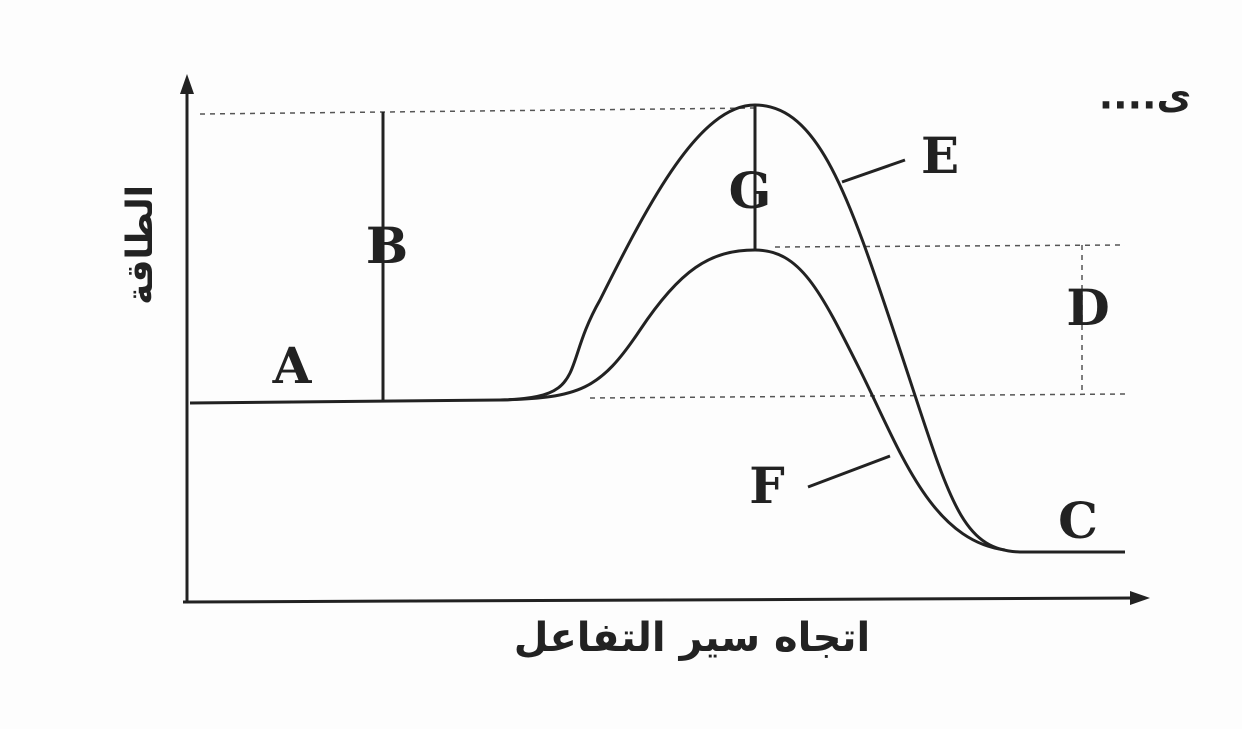 This screenshot has height=729, width=1242. Describe the element at coordinates (950, 246) in the screenshot. I see `peak-f-level` at that location.